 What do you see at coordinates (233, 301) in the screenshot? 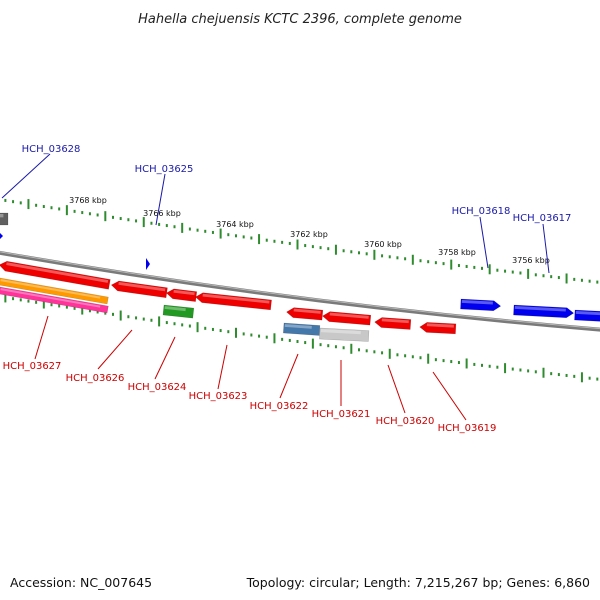
I see `gene-arrow-hch-03624-rev` at bounding box center [233, 301].